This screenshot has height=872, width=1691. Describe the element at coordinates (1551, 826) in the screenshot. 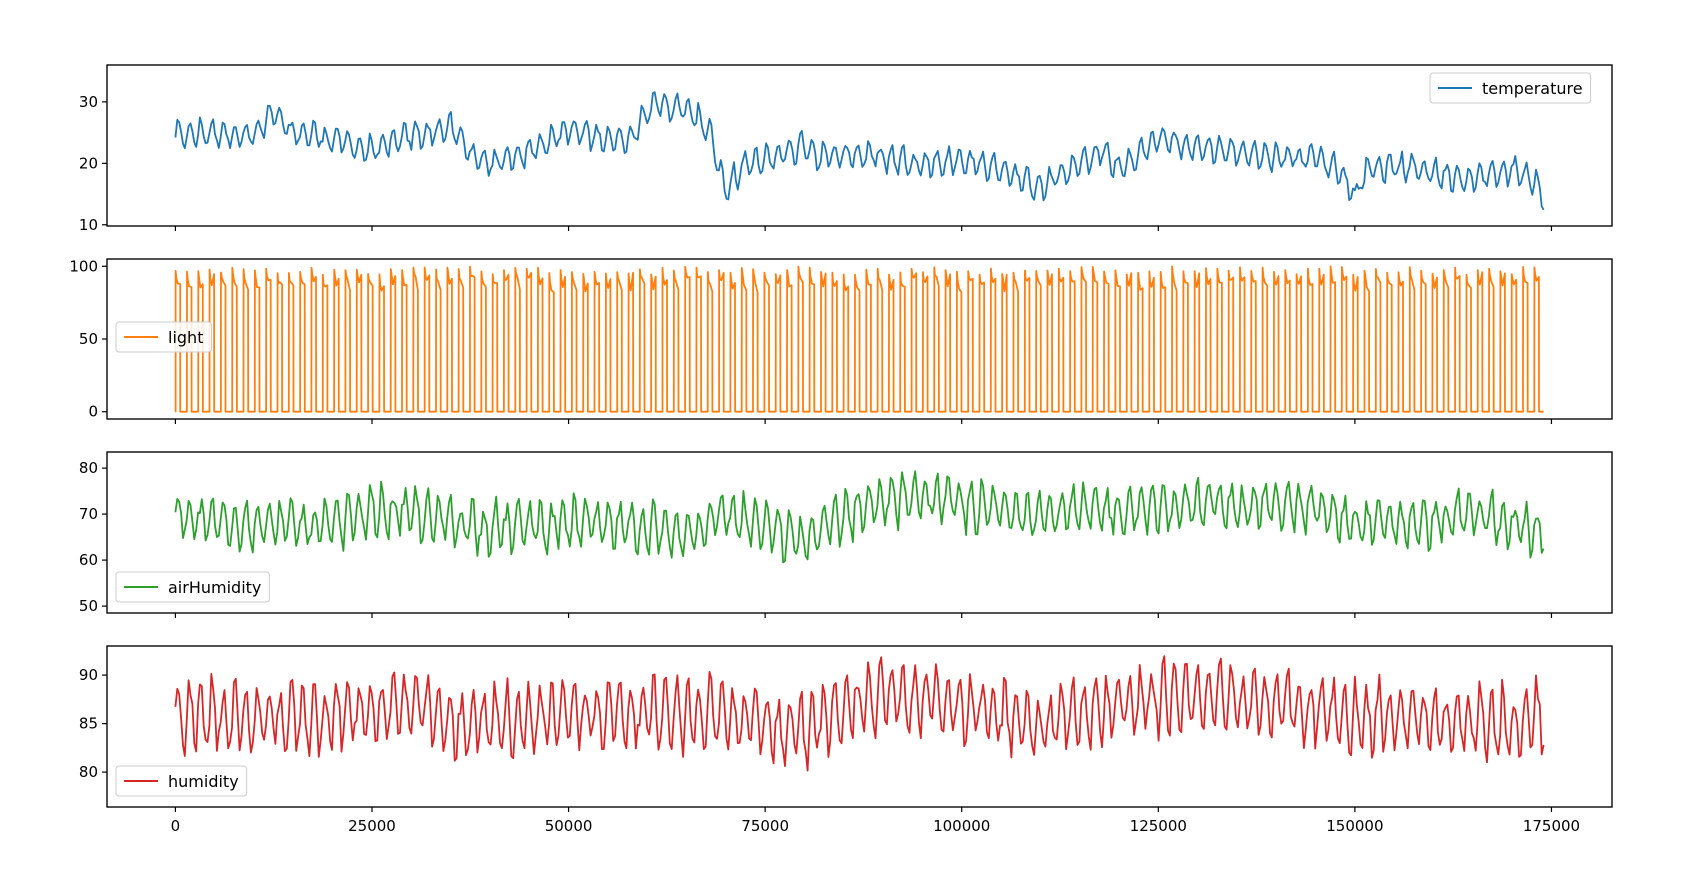

I see `x-tick-label: 175000` at that location.